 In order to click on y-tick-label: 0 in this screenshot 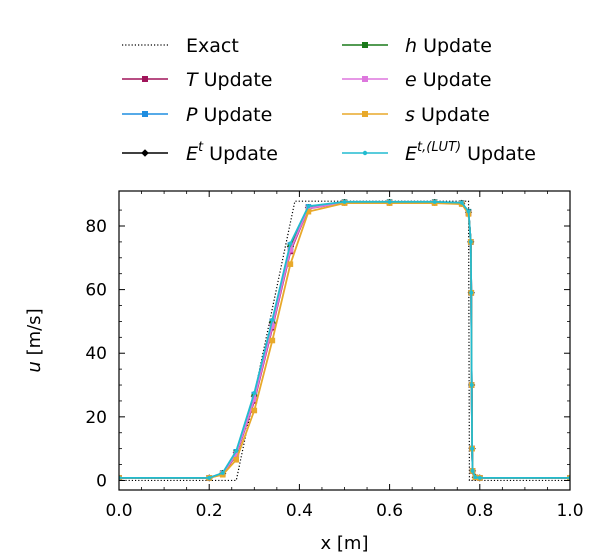, I will do `click(101, 481)`.